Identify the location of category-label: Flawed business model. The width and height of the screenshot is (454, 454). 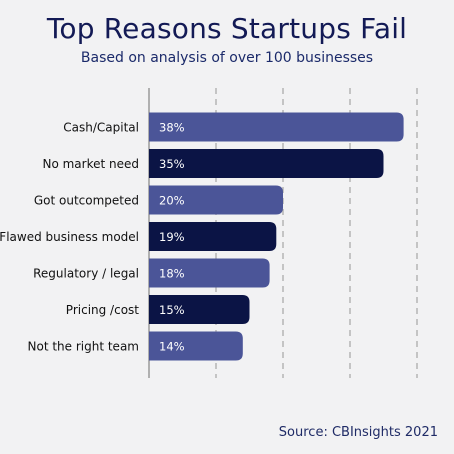
(69, 237).